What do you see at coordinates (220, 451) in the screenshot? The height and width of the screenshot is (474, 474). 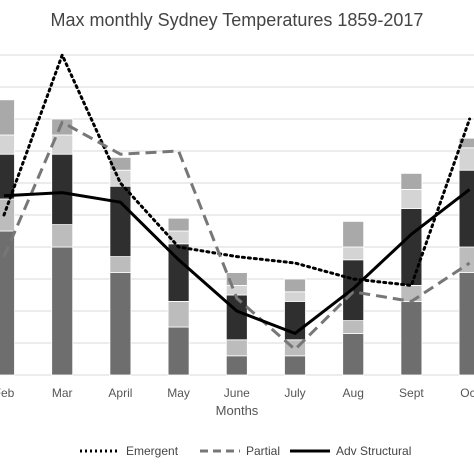 I see `legend-swatch-partial` at bounding box center [220, 451].